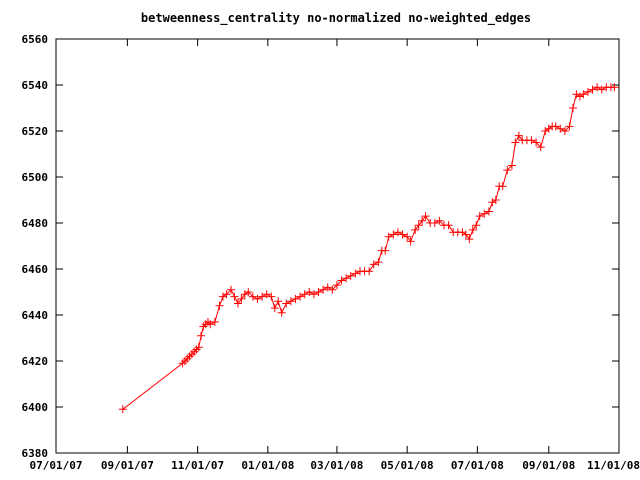 The height and width of the screenshot is (480, 640). I want to click on y-tick-label: 6440, so click(35, 315).